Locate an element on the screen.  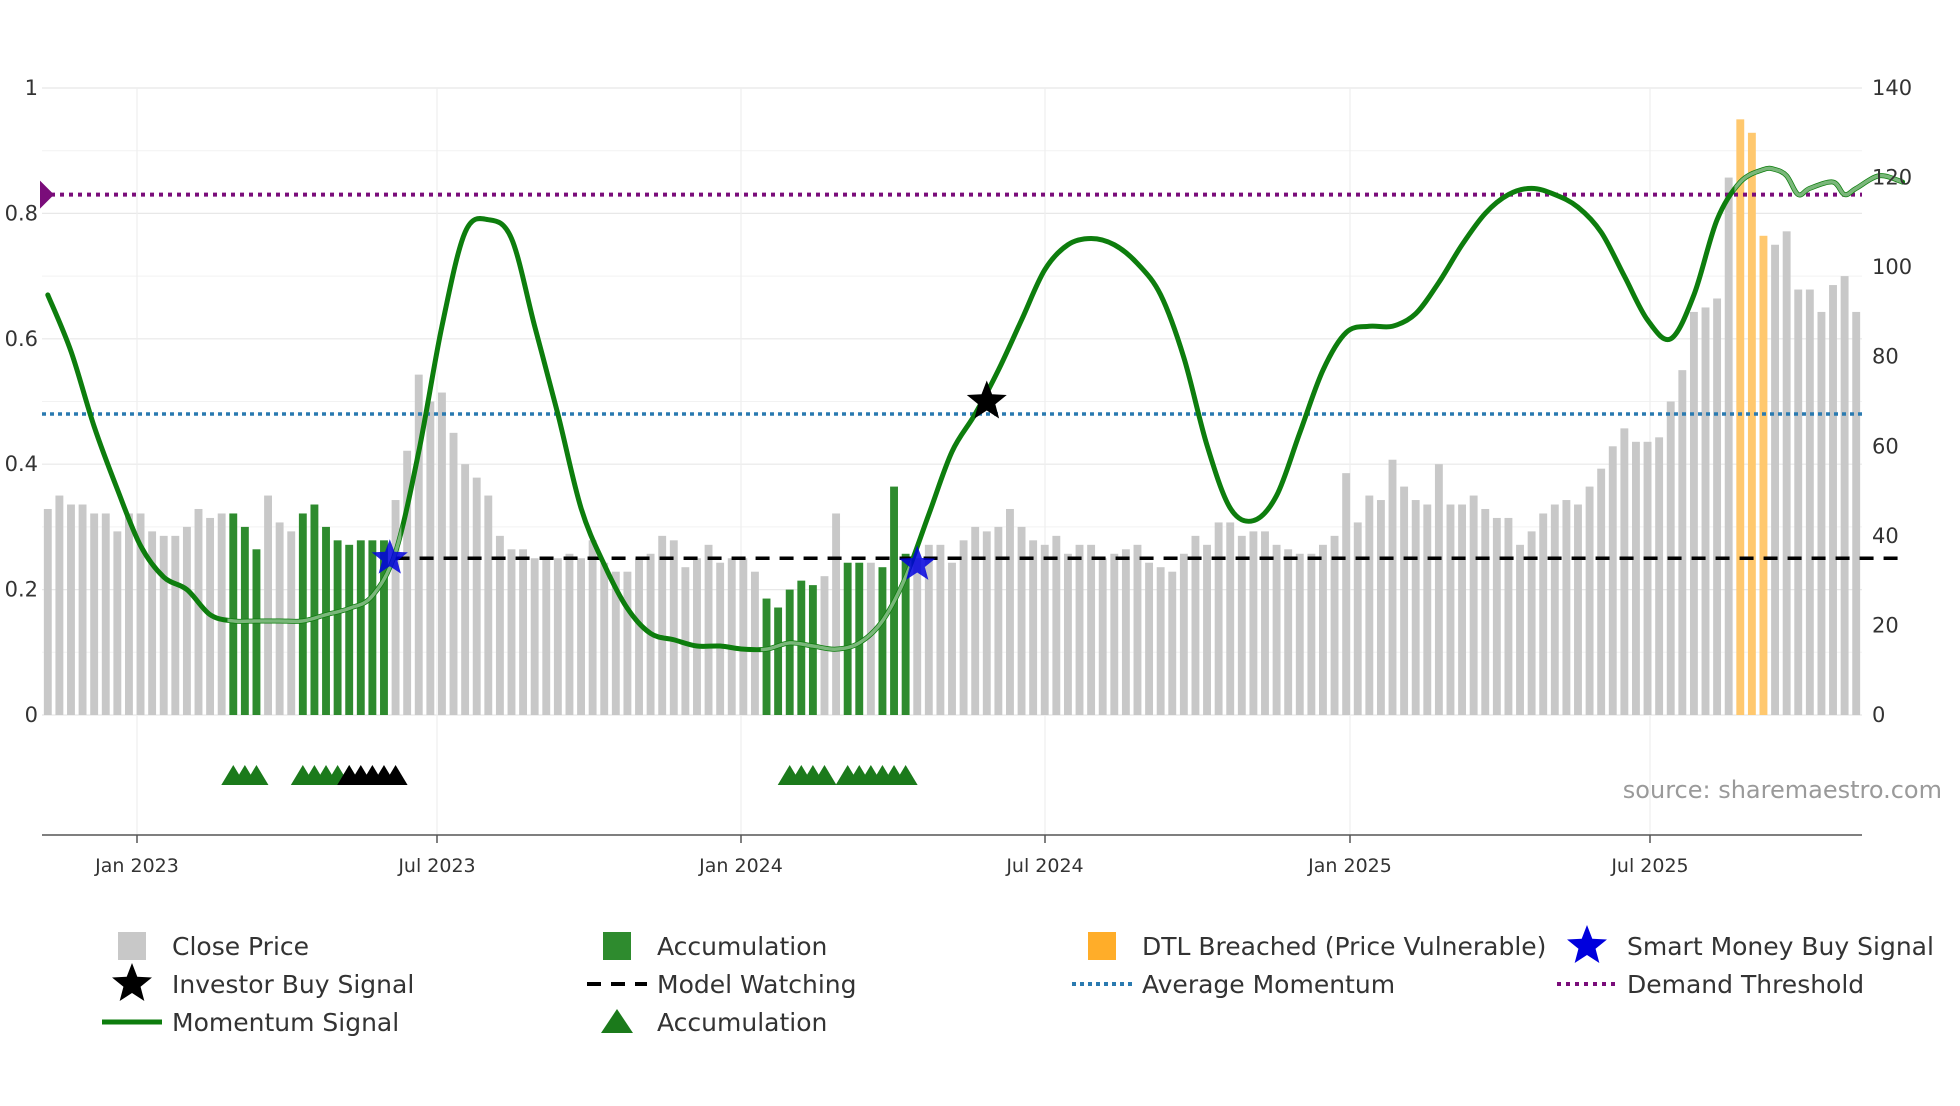
legend-label: Close Price is located at coordinates (240, 946).